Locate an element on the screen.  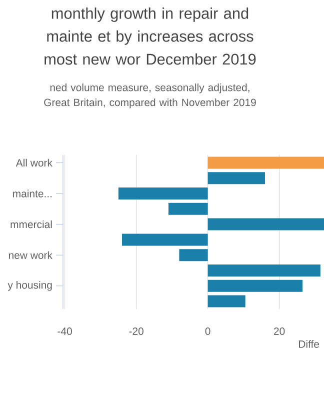
x-tick-label: -40 is located at coordinates (65, 331).